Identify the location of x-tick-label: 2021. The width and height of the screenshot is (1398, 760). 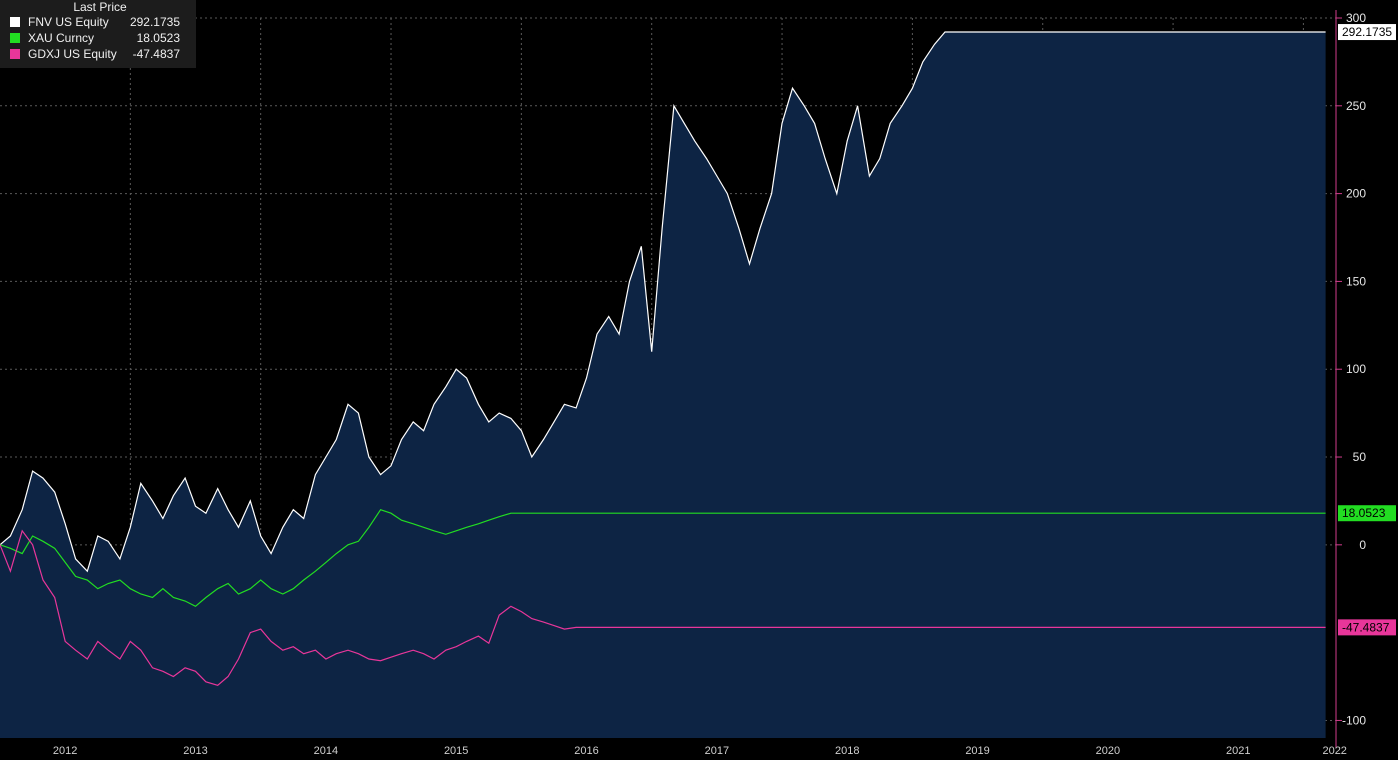
(1238, 751).